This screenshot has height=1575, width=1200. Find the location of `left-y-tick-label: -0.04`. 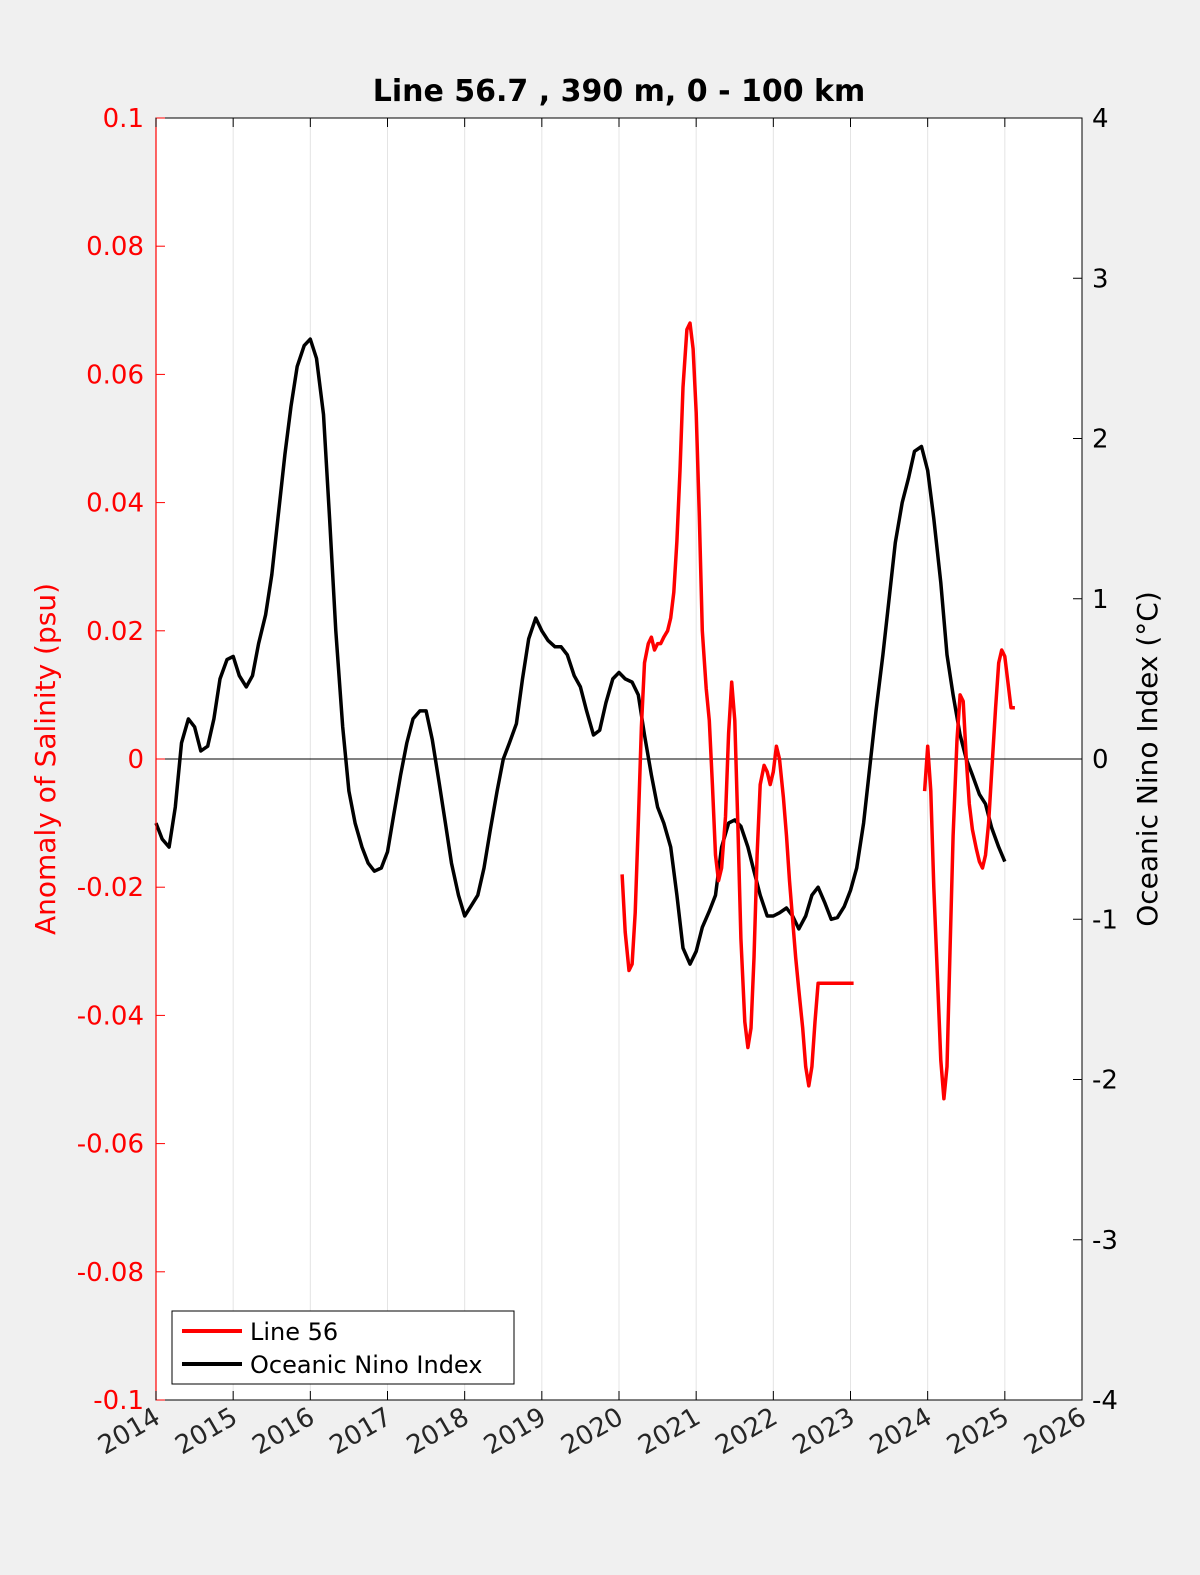

left-y-tick-label: -0.04 is located at coordinates (110, 1016).